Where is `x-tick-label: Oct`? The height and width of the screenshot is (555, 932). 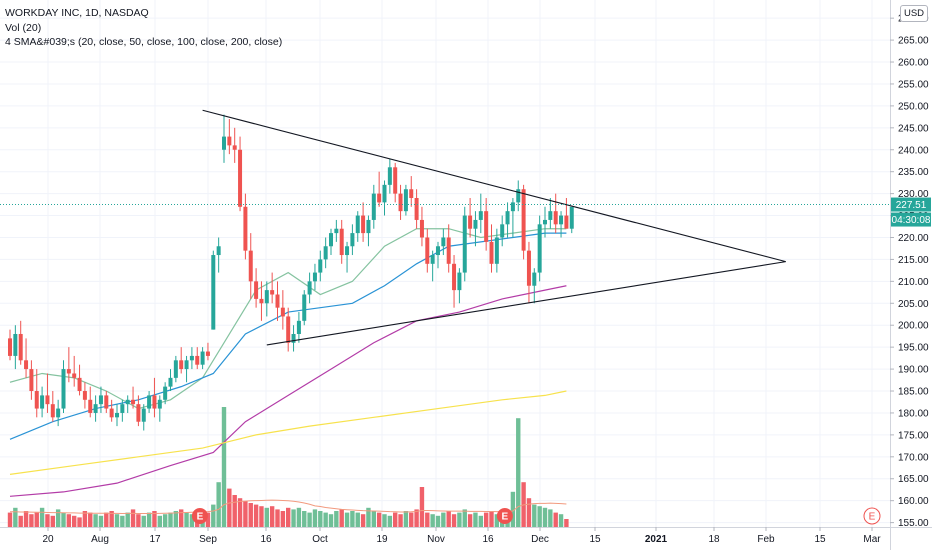 x-tick-label: Oct is located at coordinates (320, 539).